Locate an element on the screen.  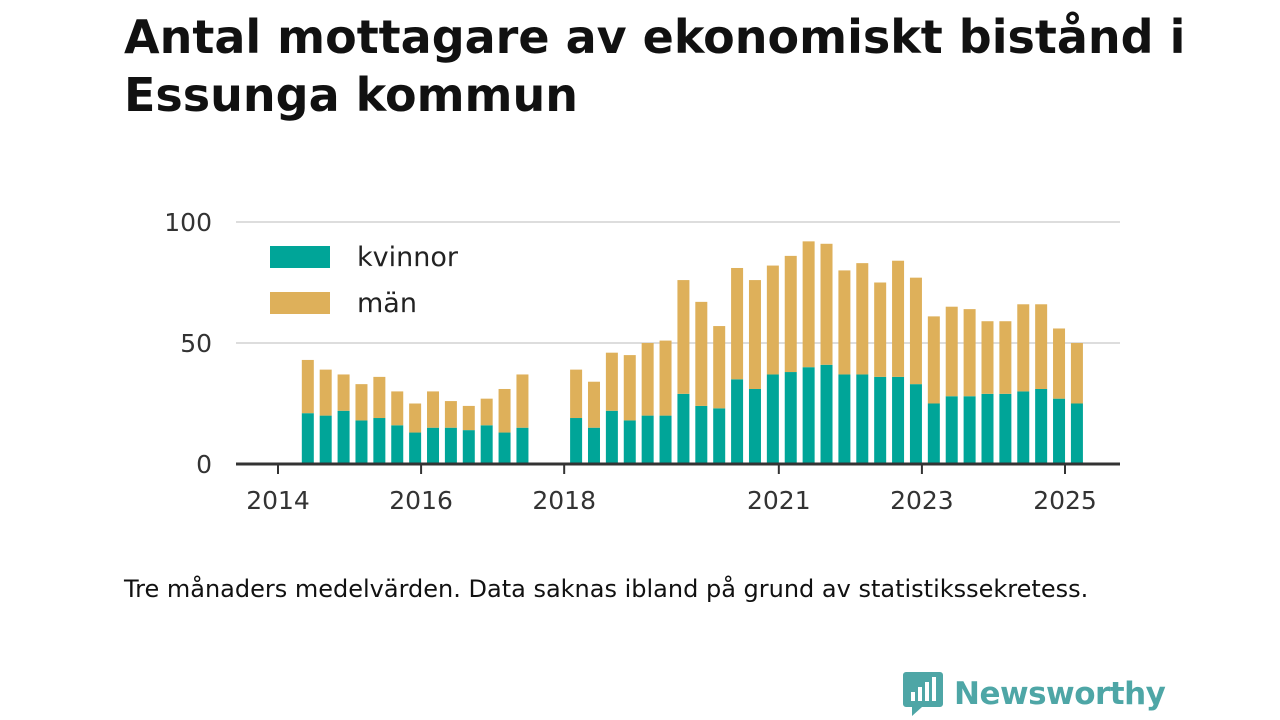
legend-label: män is located at coordinates (387, 303).